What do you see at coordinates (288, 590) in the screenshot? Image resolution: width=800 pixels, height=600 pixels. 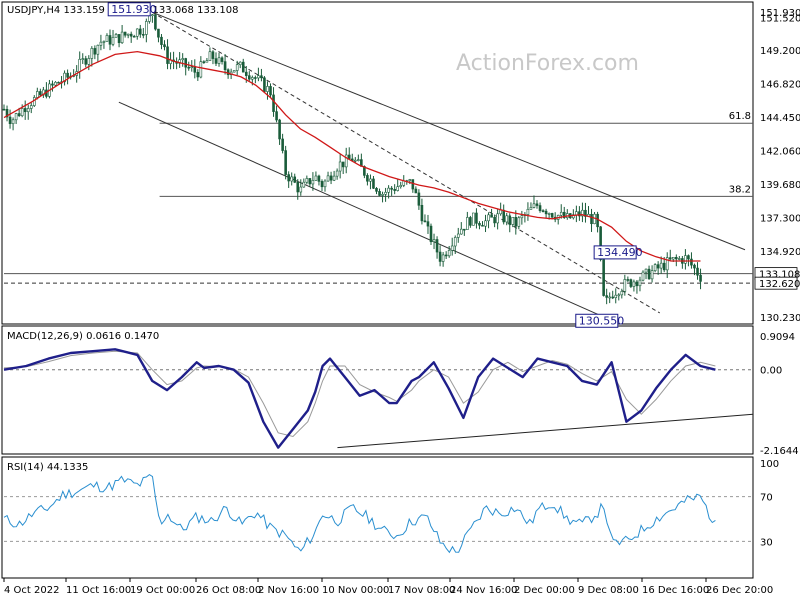 I see `x-tick-label: 2 Nov 16:00` at bounding box center [288, 590].